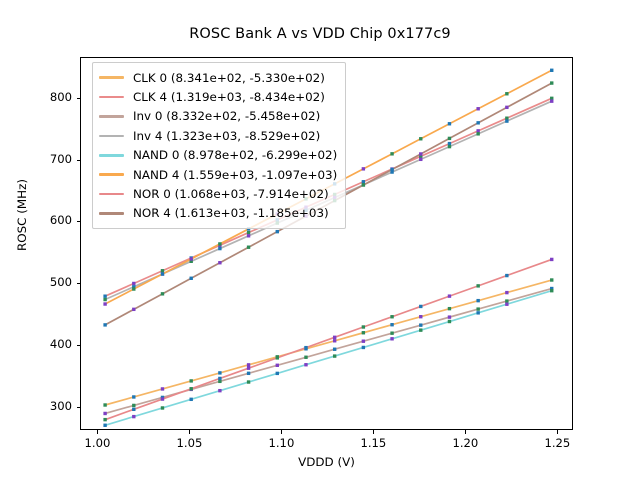 The width and height of the screenshot is (640, 480). What do you see at coordinates (465, 443) in the screenshot?
I see `x-tick-label: 1.20` at bounding box center [465, 443].